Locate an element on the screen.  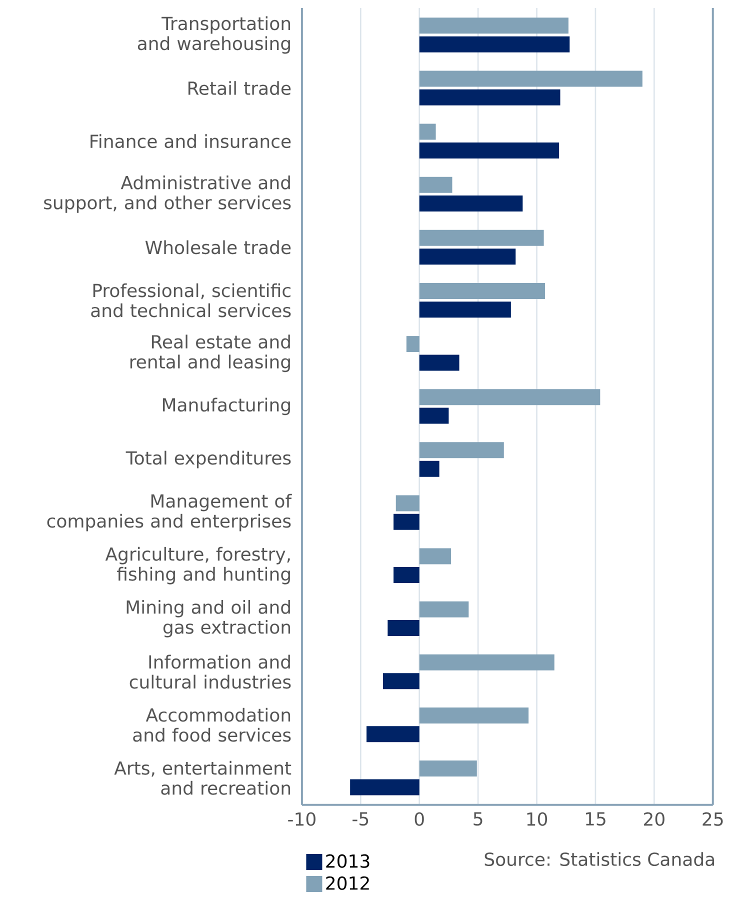
y-tick-label: Arts, entertainment and recreation is located at coordinates (203, 777).